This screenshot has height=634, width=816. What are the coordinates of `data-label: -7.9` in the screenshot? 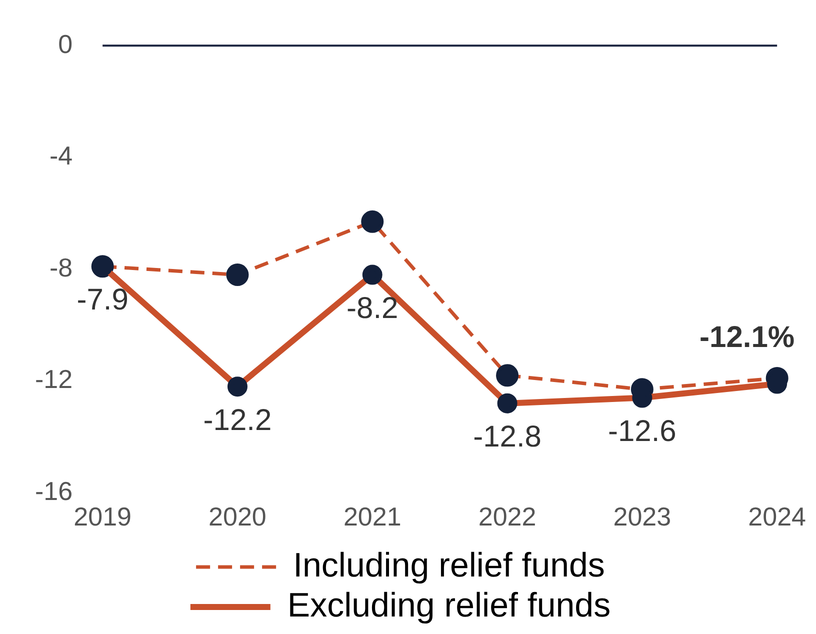 It's located at (102, 300).